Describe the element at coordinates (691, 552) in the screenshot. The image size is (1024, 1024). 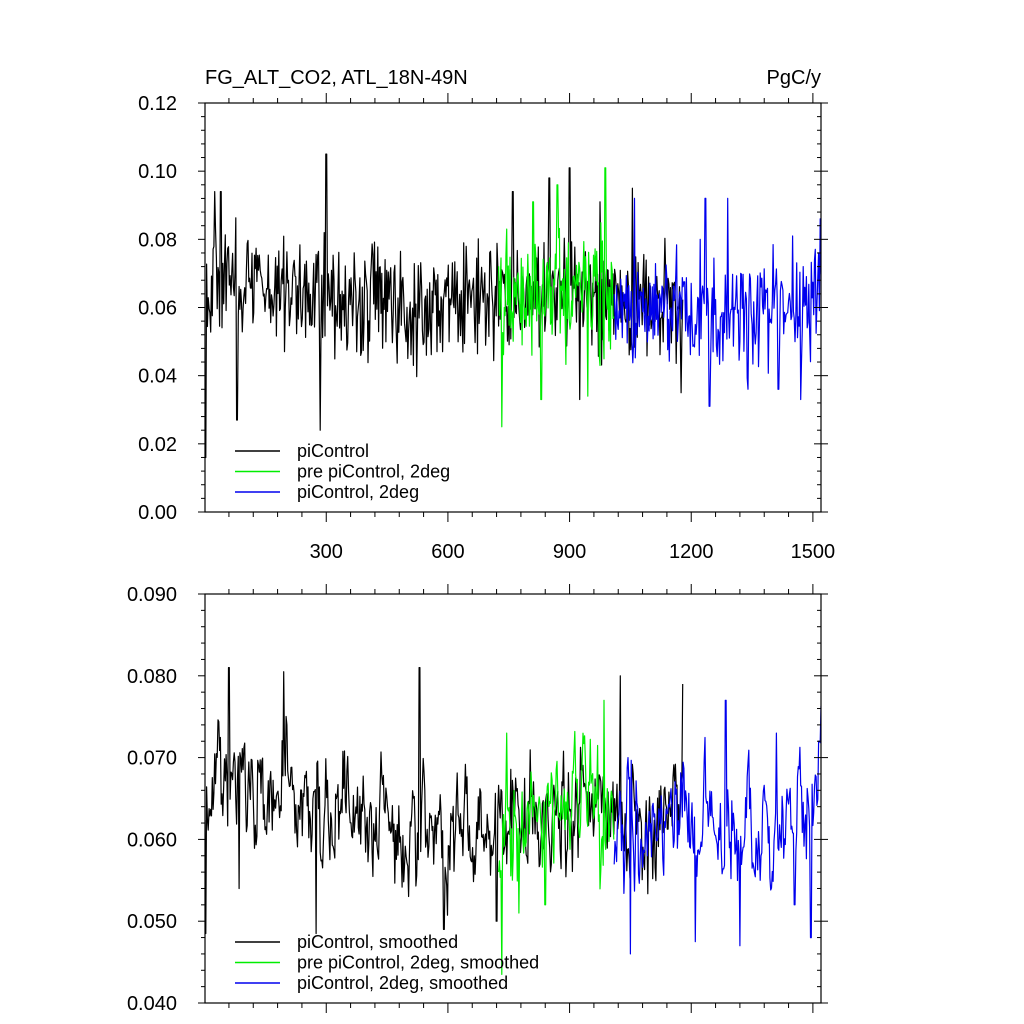
I see `x-tick-label: 1200` at that location.